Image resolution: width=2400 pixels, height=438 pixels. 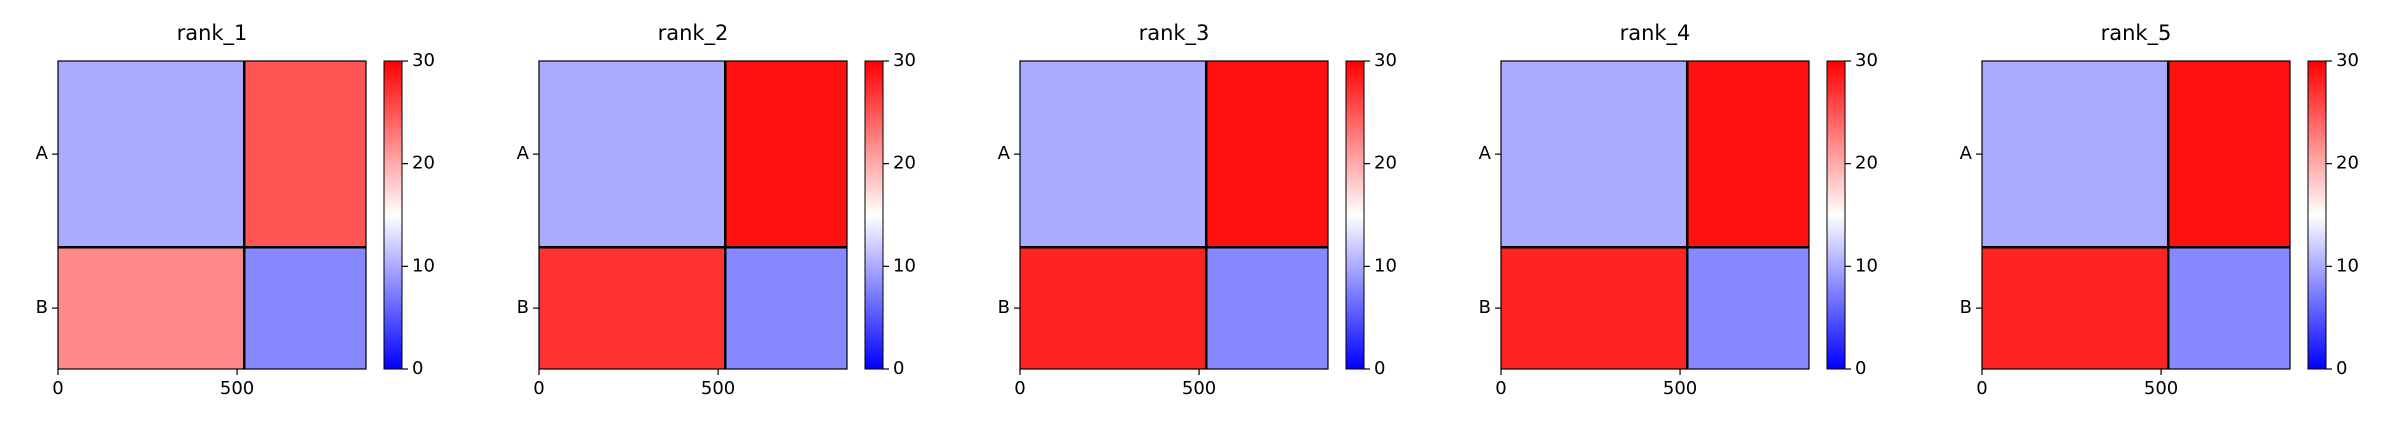 I want to click on panel-title: rank_3, so click(x=1174, y=33).